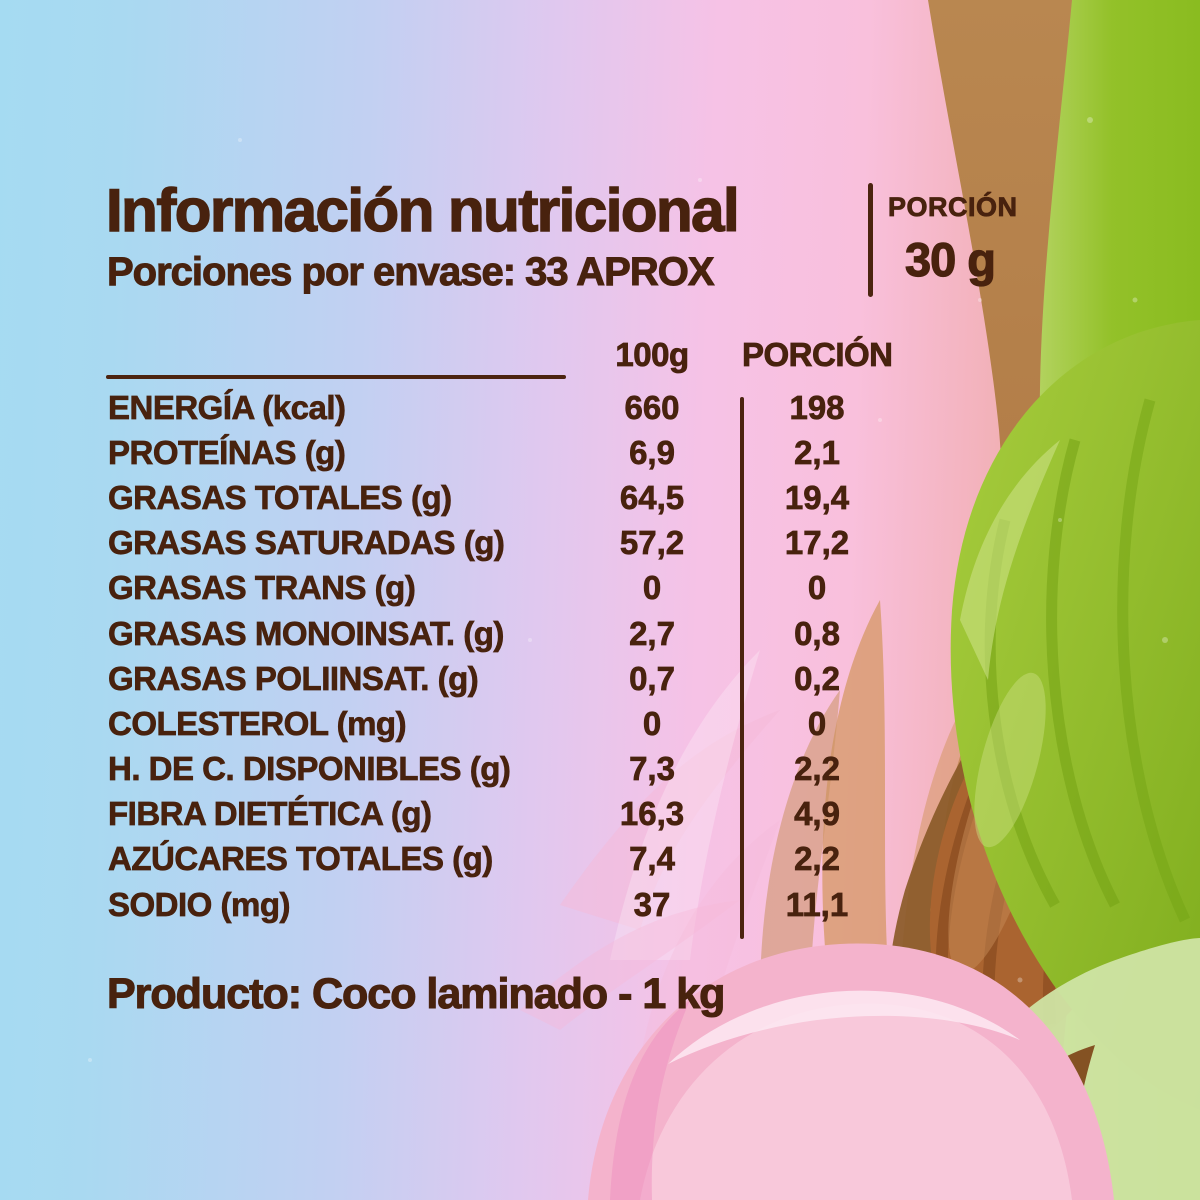 The image size is (1200, 1200). What do you see at coordinates (262, 588) in the screenshot?
I see `nutrient-label: GRASAS TRANS (g)` at bounding box center [262, 588].